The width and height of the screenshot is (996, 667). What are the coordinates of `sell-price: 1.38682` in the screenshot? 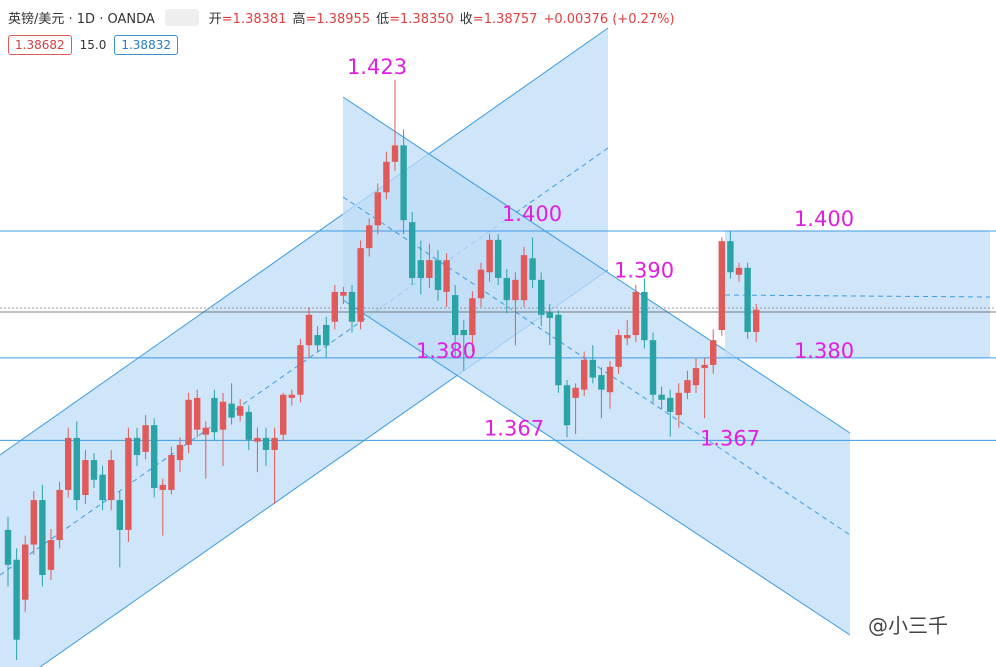 It's located at (40, 45).